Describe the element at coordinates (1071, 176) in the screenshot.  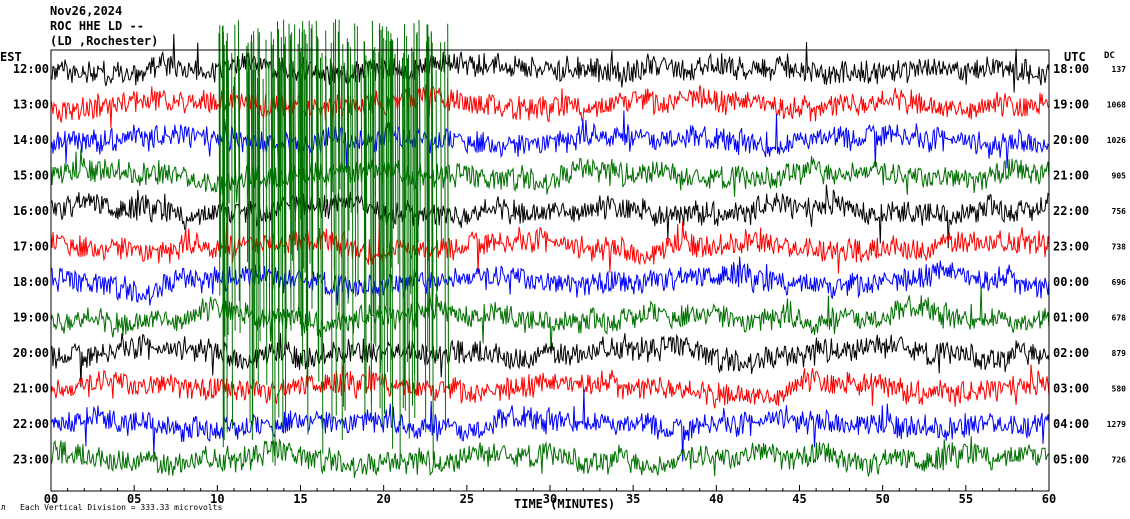
I see `utc-hour-label: 21:00` at that location.